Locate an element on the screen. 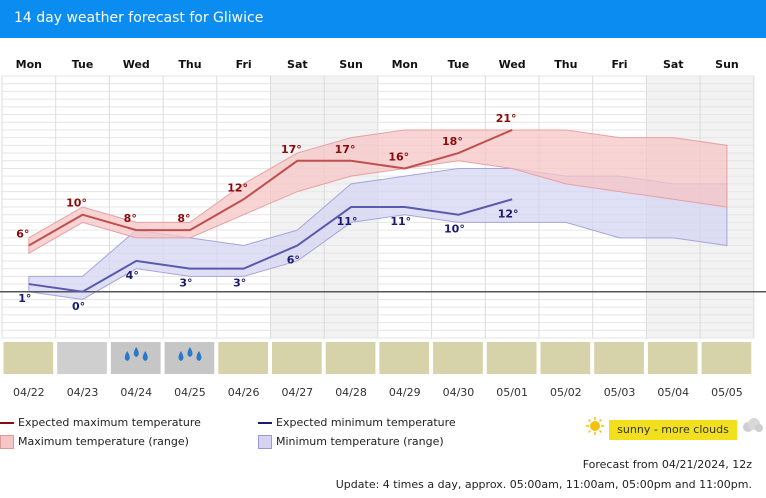  max-temp-label: 18° is located at coordinates (452, 141).